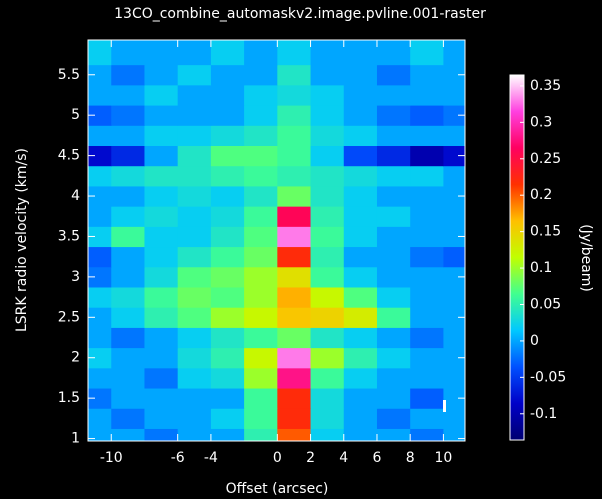 The height and width of the screenshot is (499, 602). Describe the element at coordinates (548, 377) in the screenshot. I see `colorbar-tick-label: -0.05` at that location.